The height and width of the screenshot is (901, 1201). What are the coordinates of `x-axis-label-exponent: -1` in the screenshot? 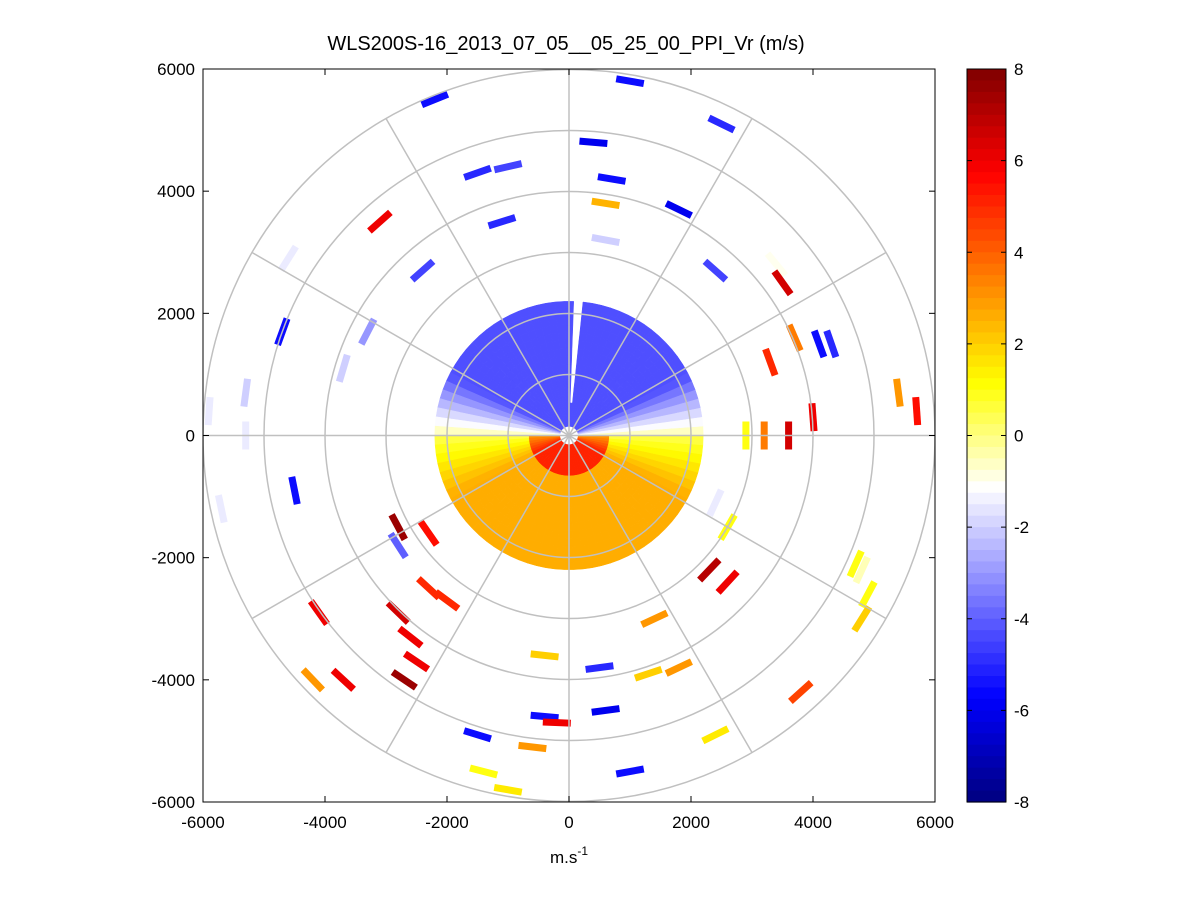 It's located at (582, 851).